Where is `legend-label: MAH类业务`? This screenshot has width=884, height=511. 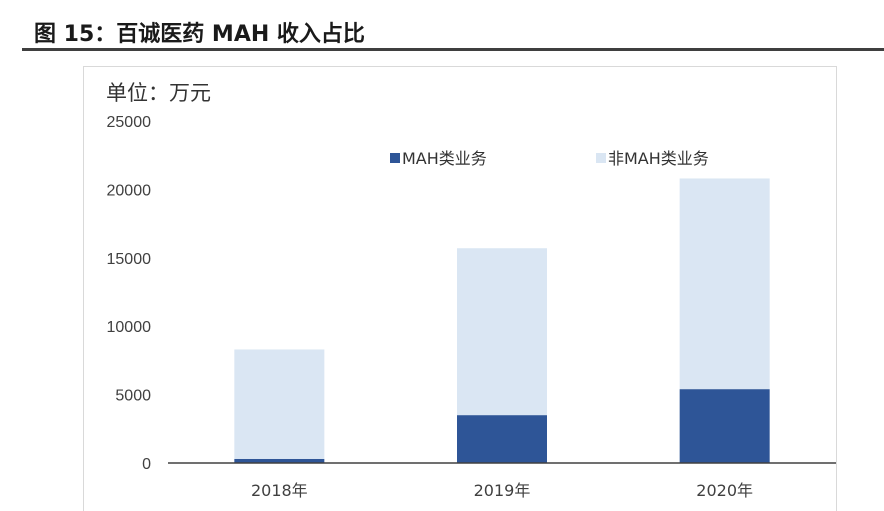
legend-label: MAH类业务 is located at coordinates (444, 158).